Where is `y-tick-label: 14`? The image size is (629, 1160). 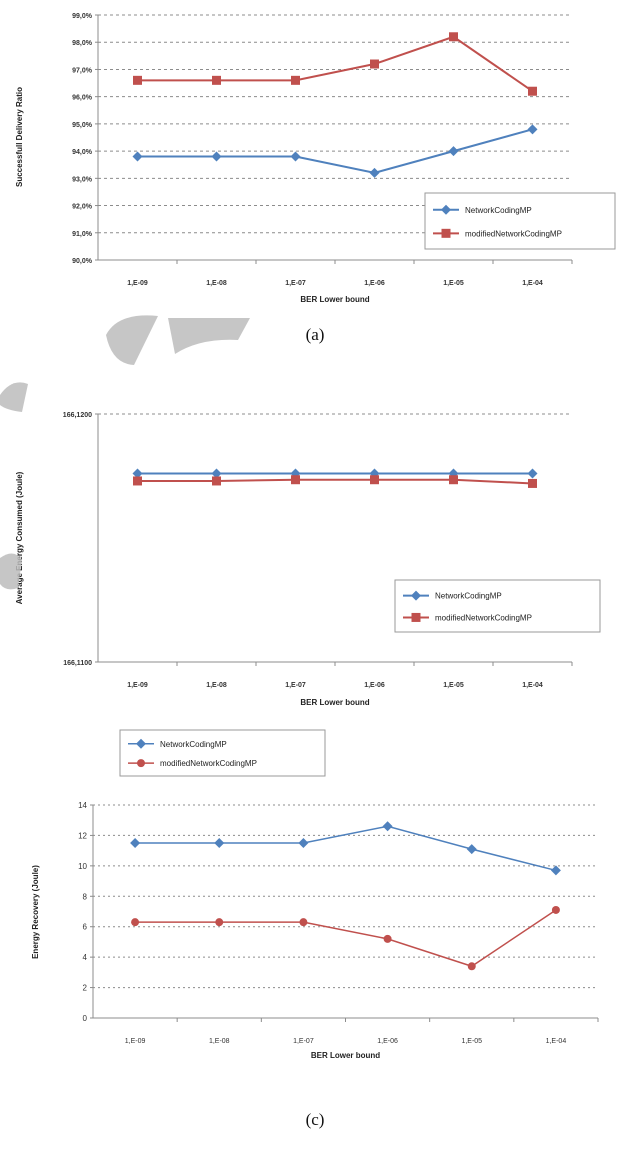 y-tick-label: 14 is located at coordinates (82, 805).